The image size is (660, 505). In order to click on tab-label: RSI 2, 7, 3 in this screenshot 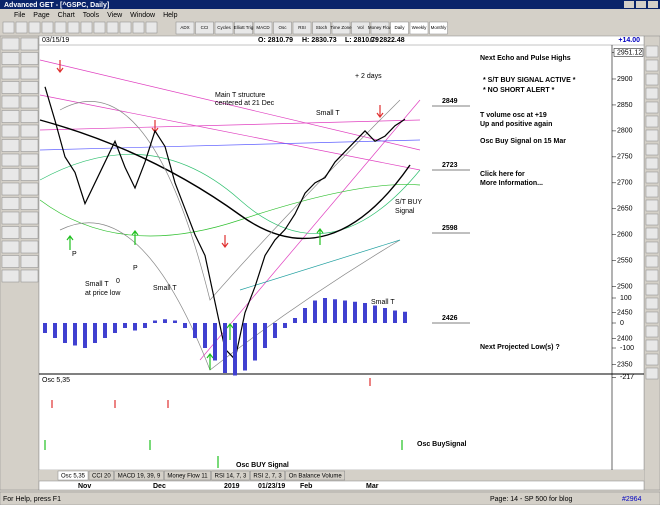, I will do `click(267, 477)`.